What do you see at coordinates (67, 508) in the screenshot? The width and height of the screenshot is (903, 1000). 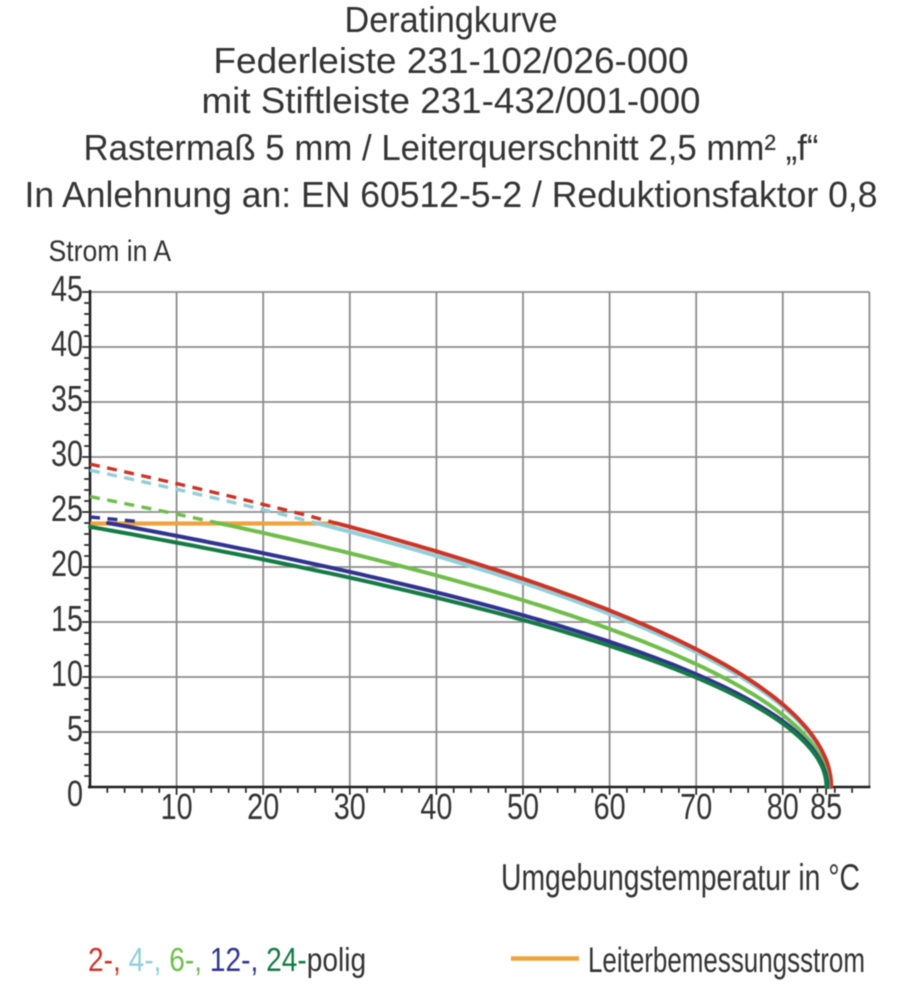 I see `svg-text: 25` at bounding box center [67, 508].